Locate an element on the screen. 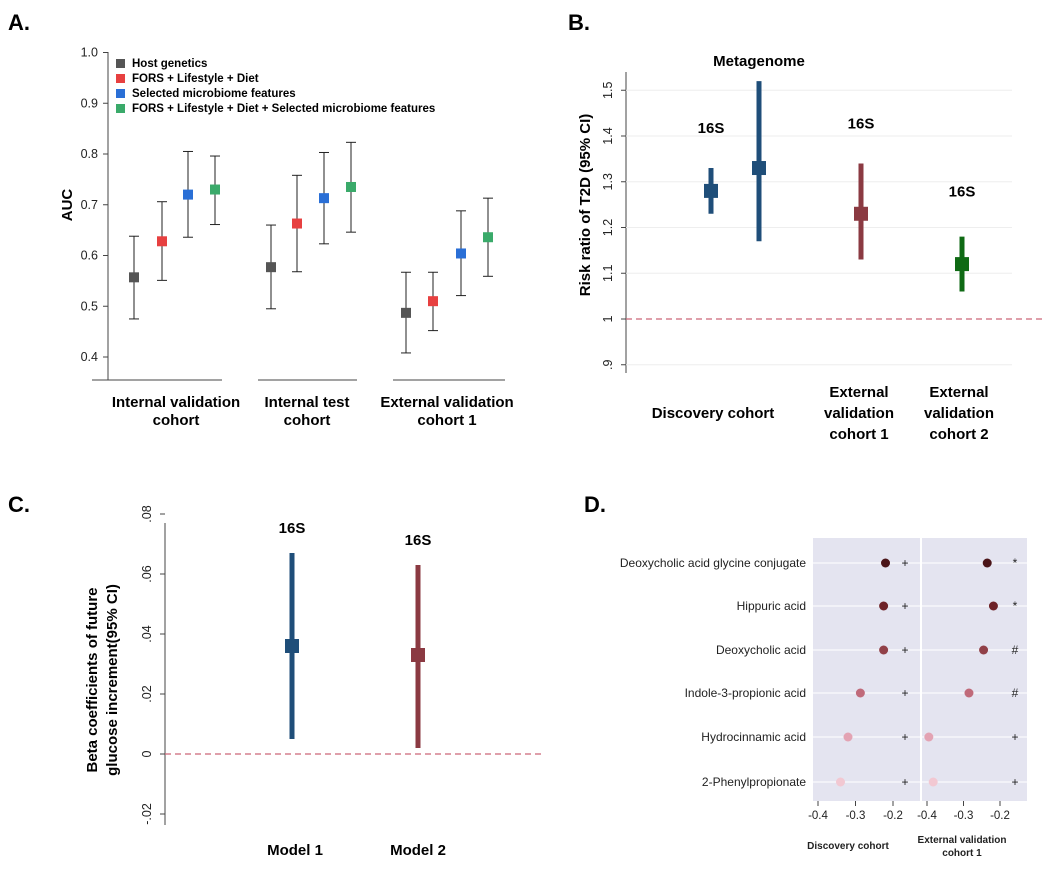  panel-d-letter: D. is located at coordinates (595, 504).